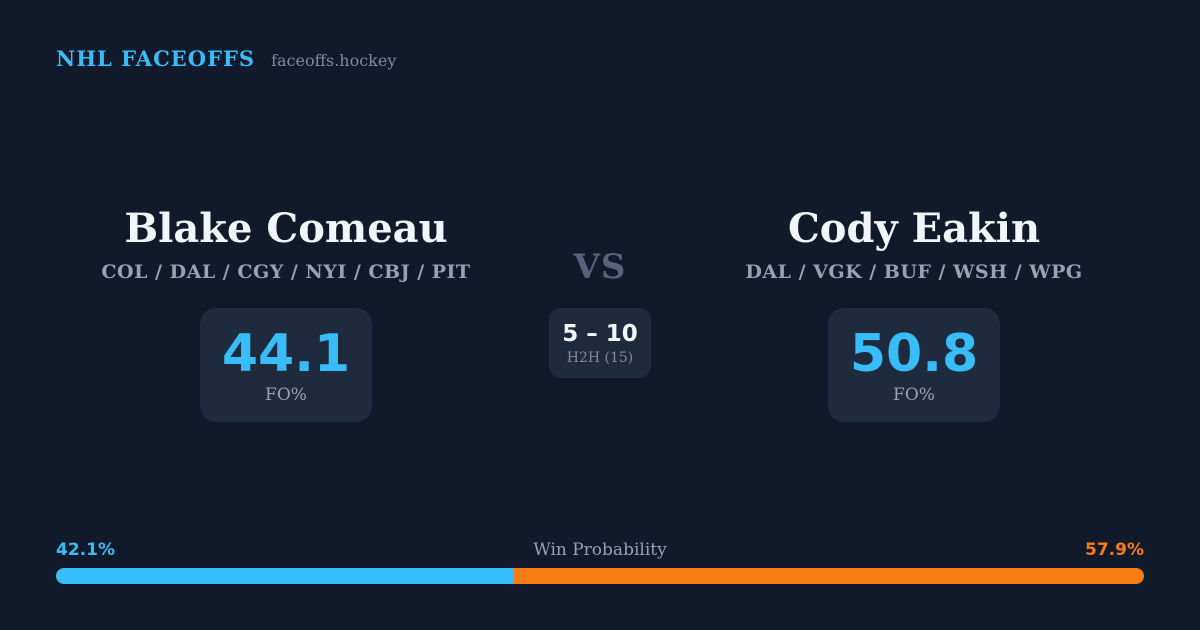 The image size is (1200, 630). I want to click on win-probability-bar, so click(600, 576).